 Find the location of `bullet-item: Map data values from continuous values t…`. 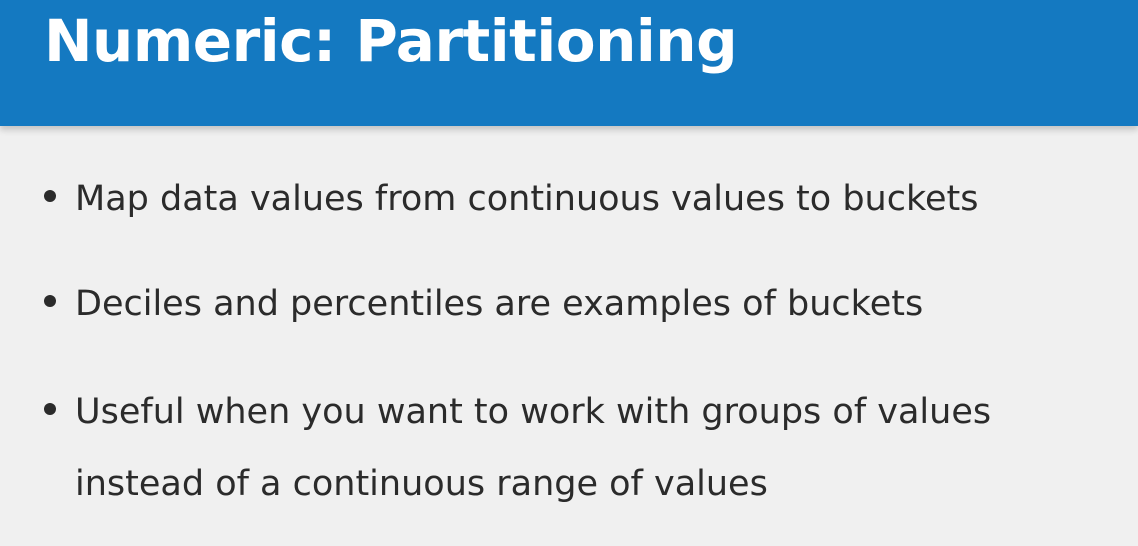

bullet-item: Map data values from continuous values t… is located at coordinates (574, 199).